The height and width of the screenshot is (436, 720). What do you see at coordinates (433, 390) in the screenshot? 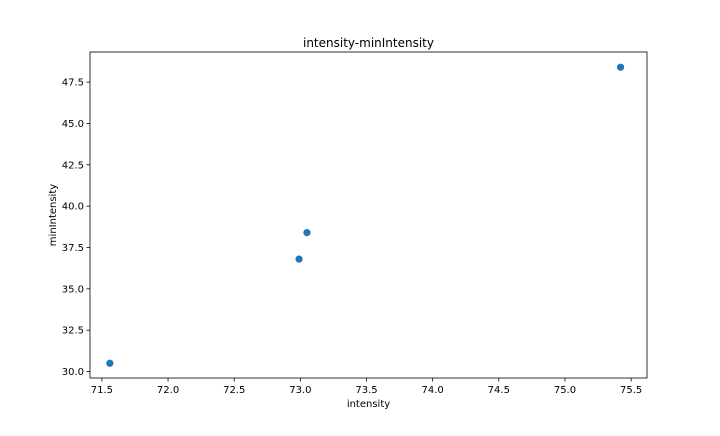
I see `x-tick-label: 74.0` at bounding box center [433, 390].